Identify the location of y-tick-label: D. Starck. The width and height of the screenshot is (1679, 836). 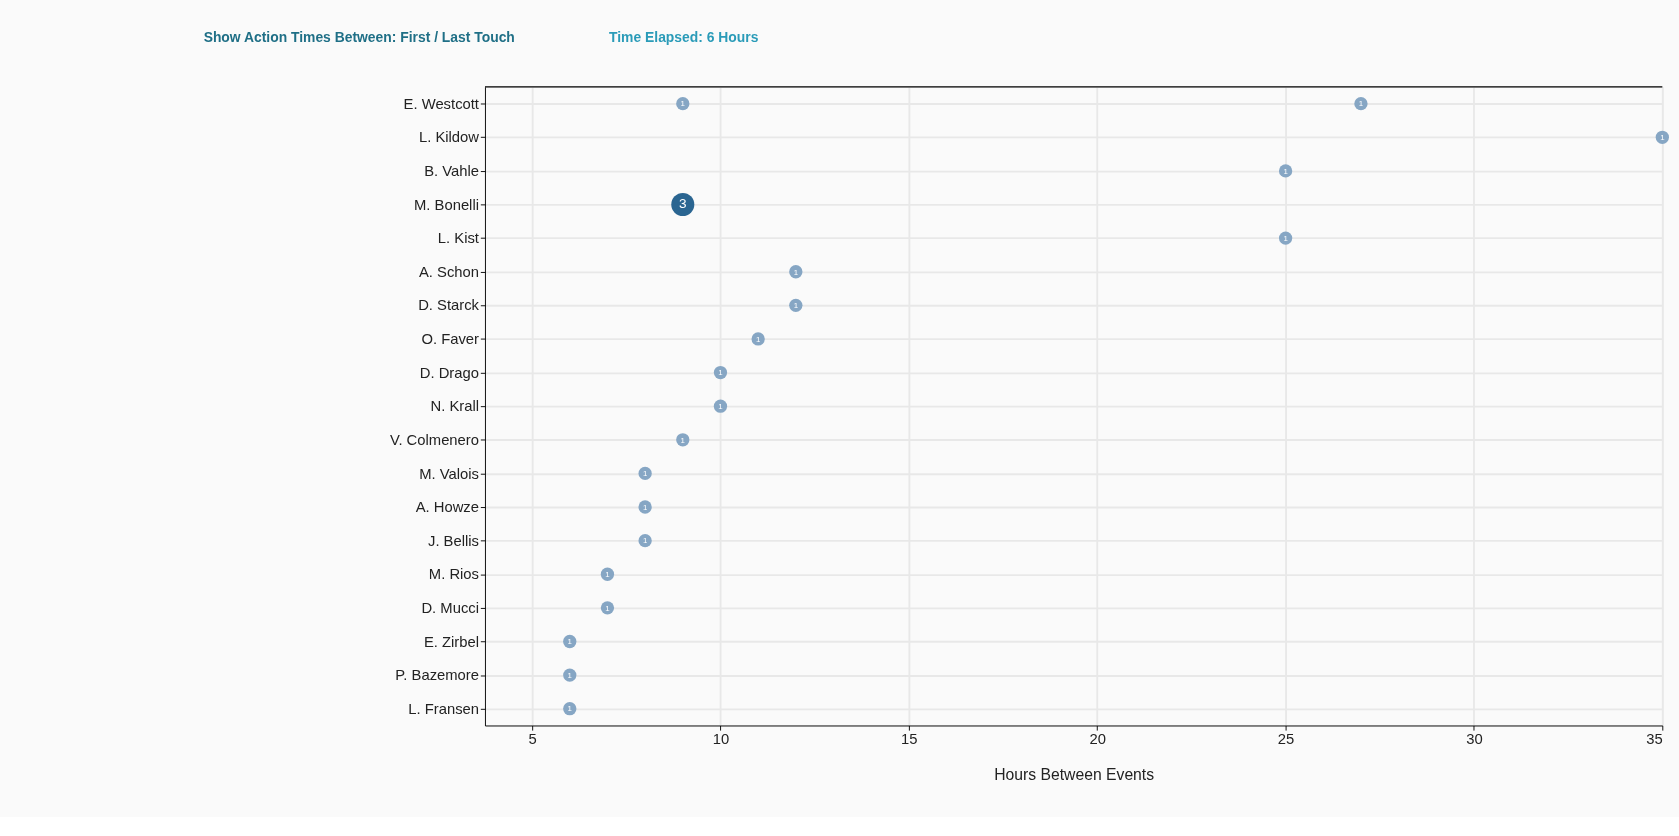
(449, 305).